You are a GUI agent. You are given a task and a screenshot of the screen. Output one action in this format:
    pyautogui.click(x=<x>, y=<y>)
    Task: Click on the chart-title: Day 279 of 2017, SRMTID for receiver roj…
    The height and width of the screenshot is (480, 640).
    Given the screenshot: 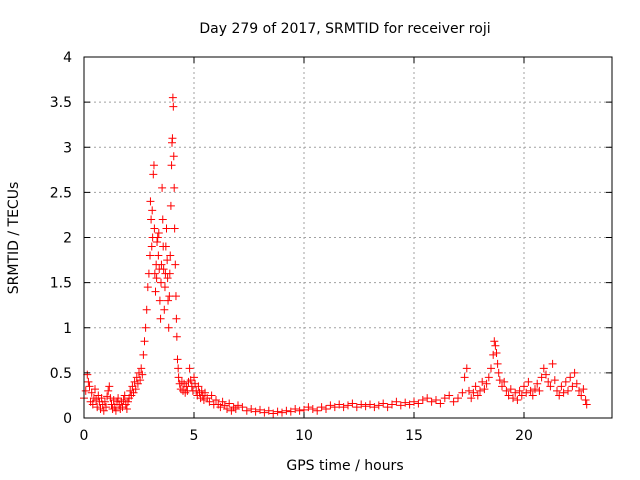 What is the action you would take?
    pyautogui.click(x=344, y=29)
    